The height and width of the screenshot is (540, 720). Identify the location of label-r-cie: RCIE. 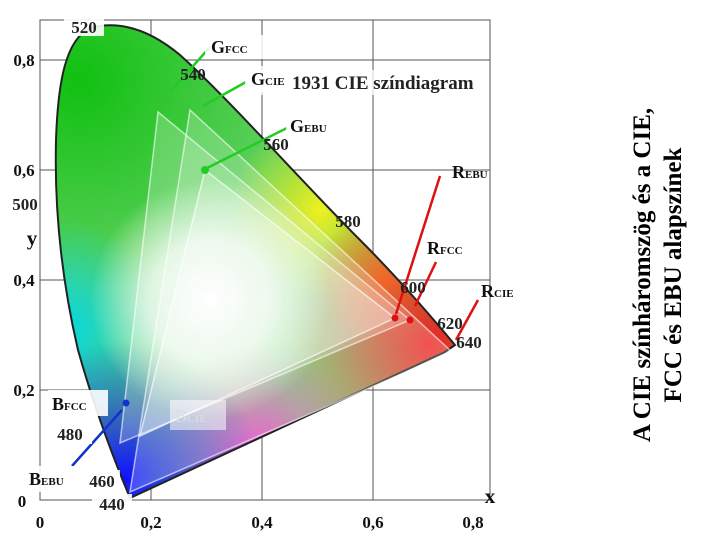
(497, 291).